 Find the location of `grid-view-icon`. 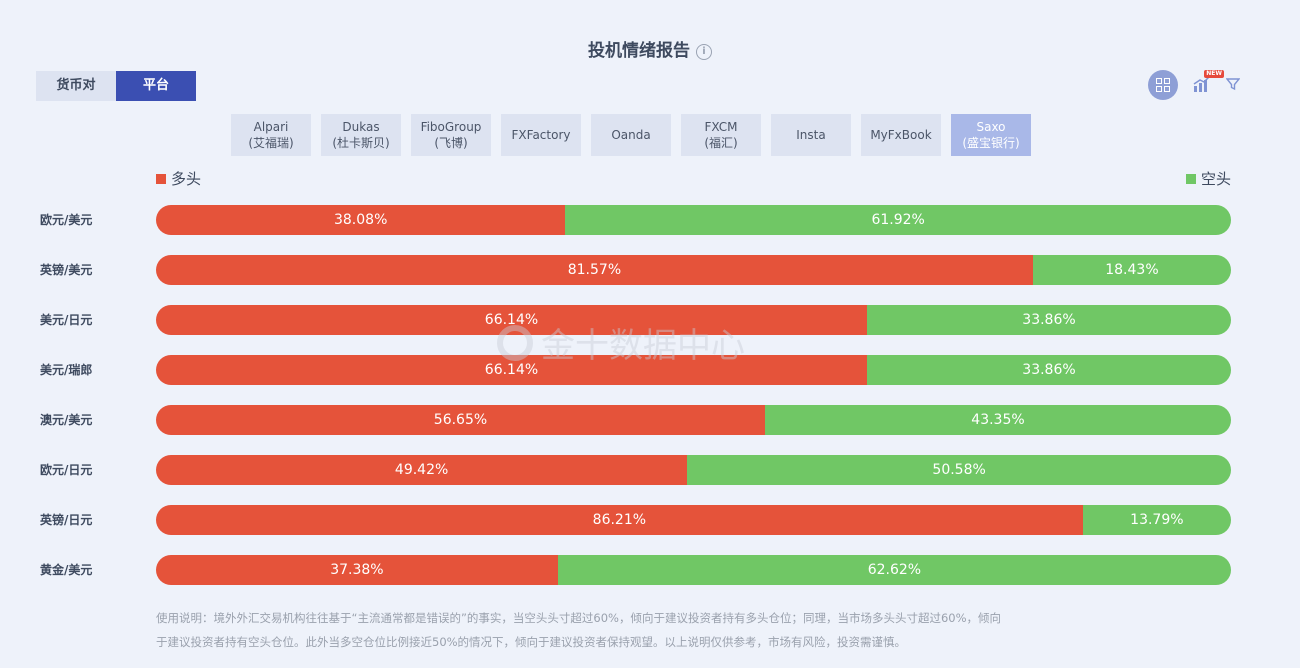

grid-view-icon is located at coordinates (1163, 85).